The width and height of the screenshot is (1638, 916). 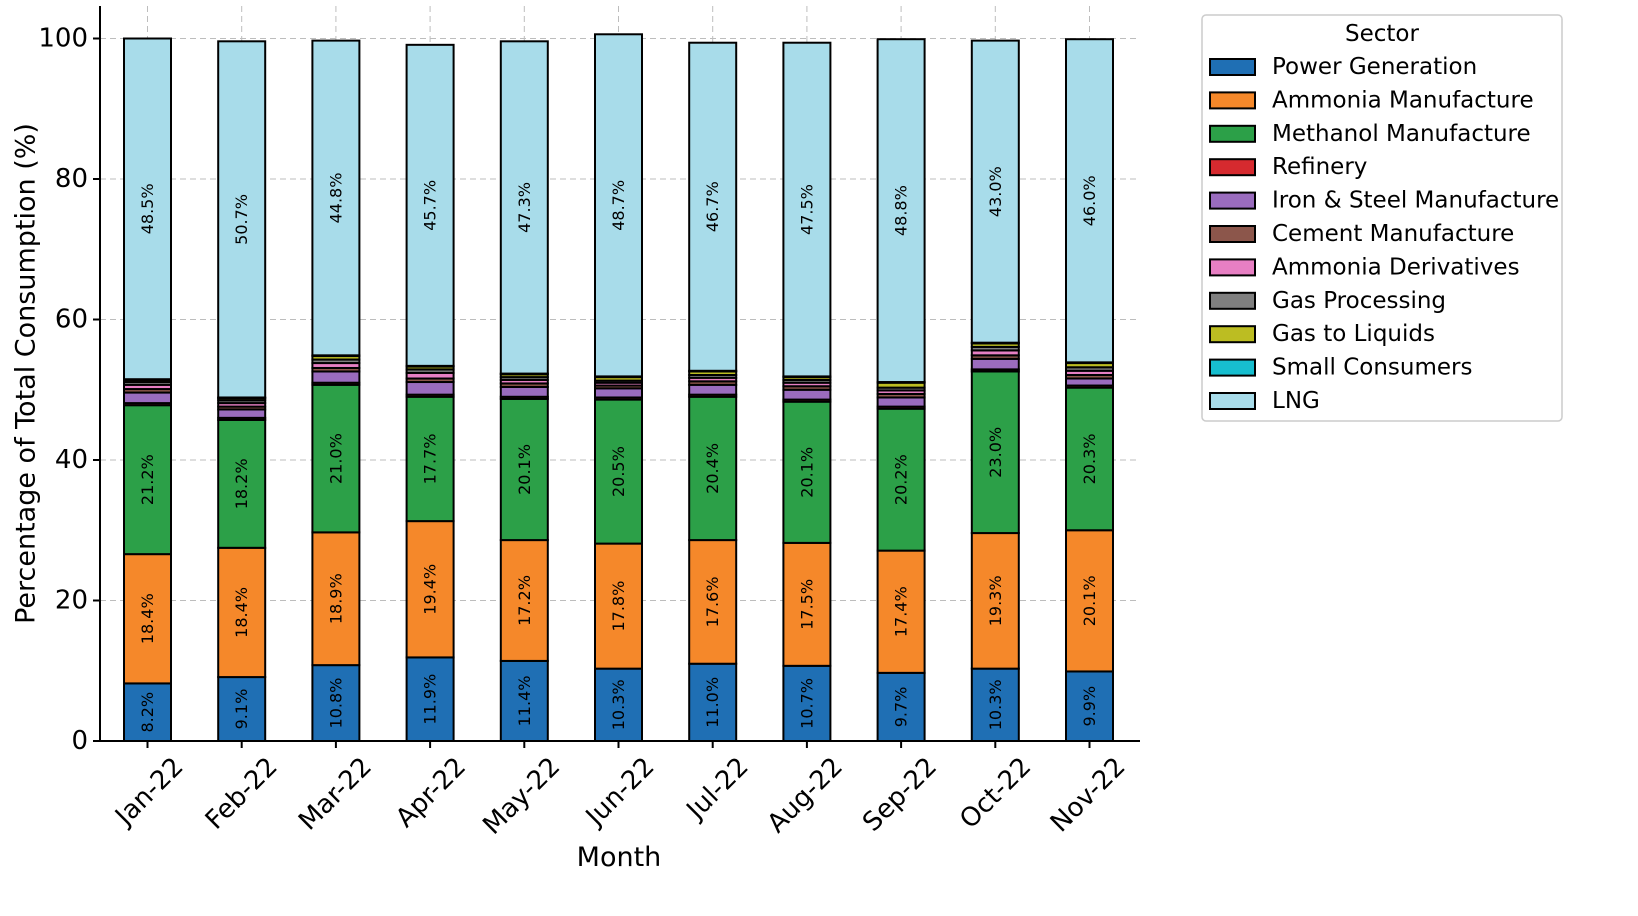 I want to click on bar-value-label: 9.9%, so click(x=1089, y=706).